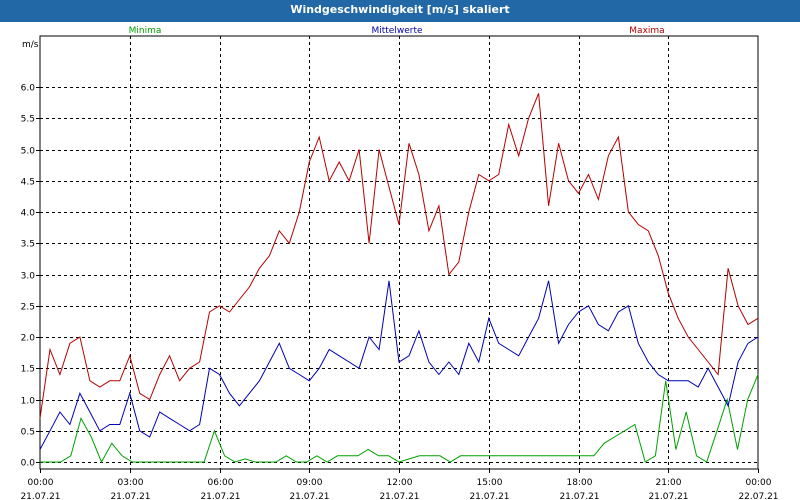 The image size is (800, 500). I want to click on legend-mittelwerte: Mittelwerte, so click(396, 31).